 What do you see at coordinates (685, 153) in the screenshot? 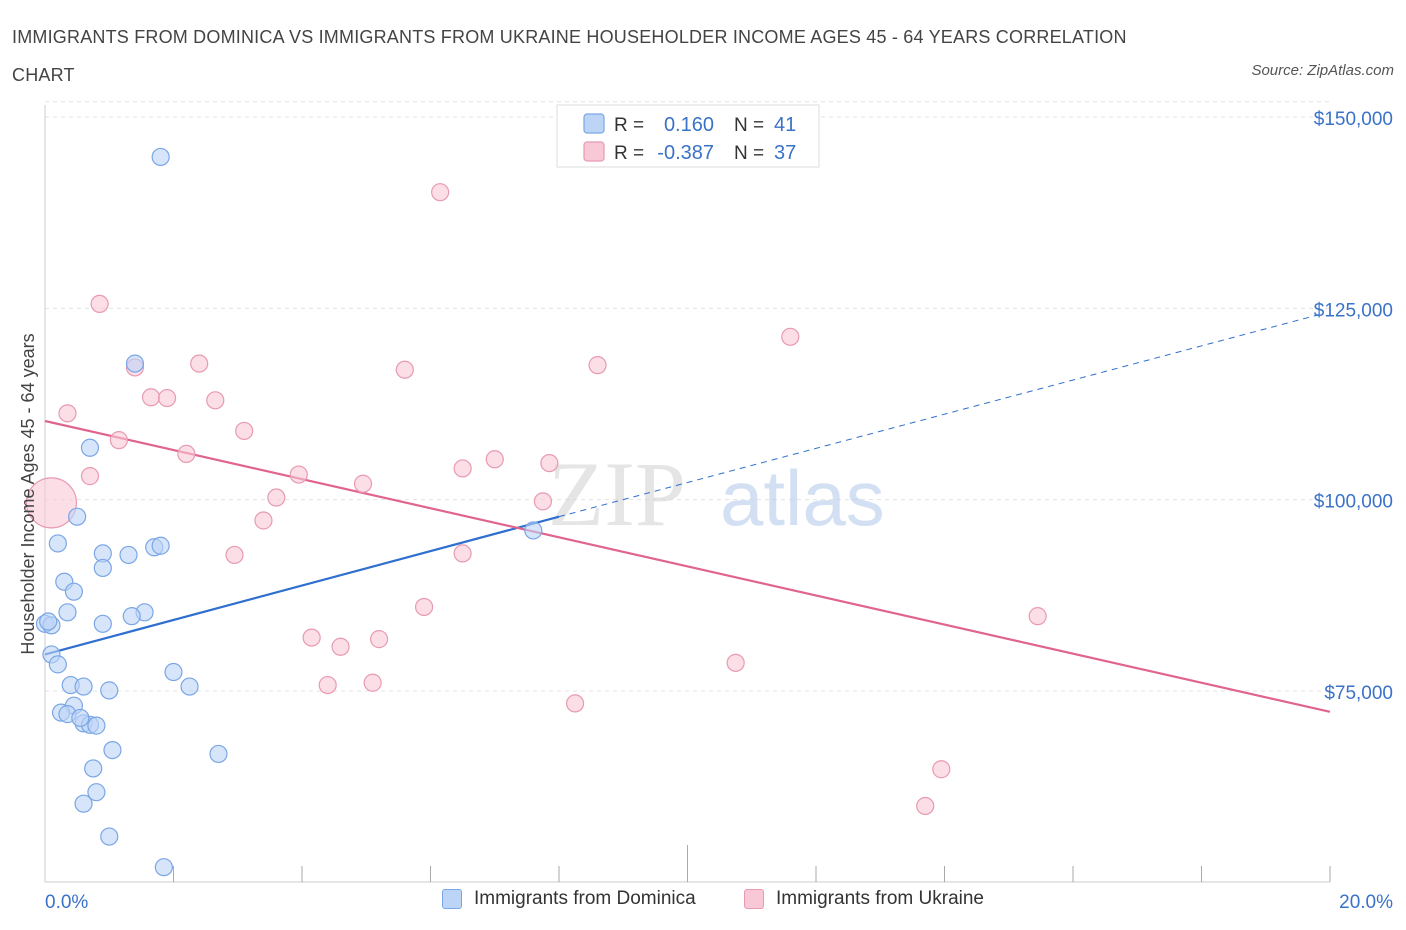
I see `legend-r-value-2: -0.387` at bounding box center [685, 153].